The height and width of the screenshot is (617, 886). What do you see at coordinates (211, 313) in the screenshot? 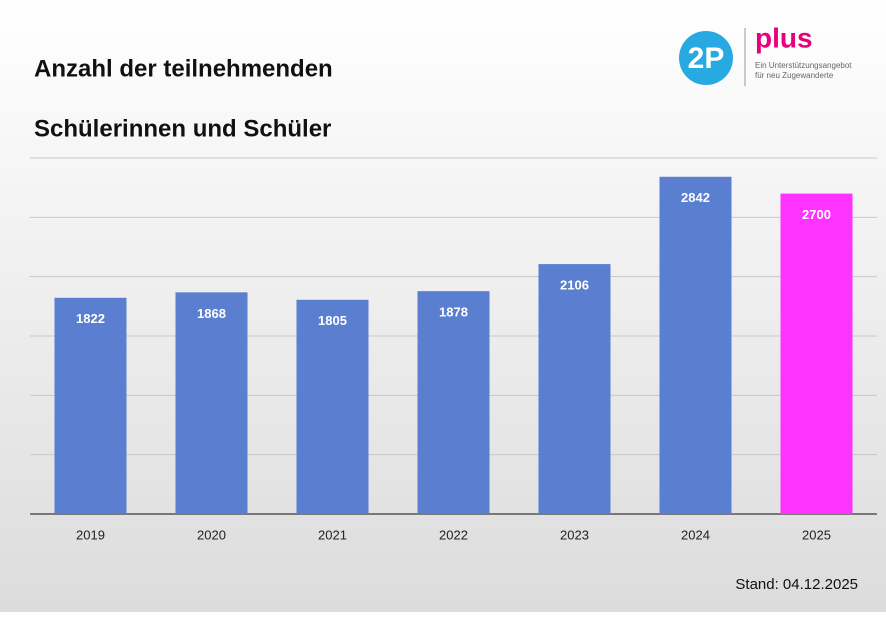
I see `data-label: 1868` at bounding box center [211, 313].